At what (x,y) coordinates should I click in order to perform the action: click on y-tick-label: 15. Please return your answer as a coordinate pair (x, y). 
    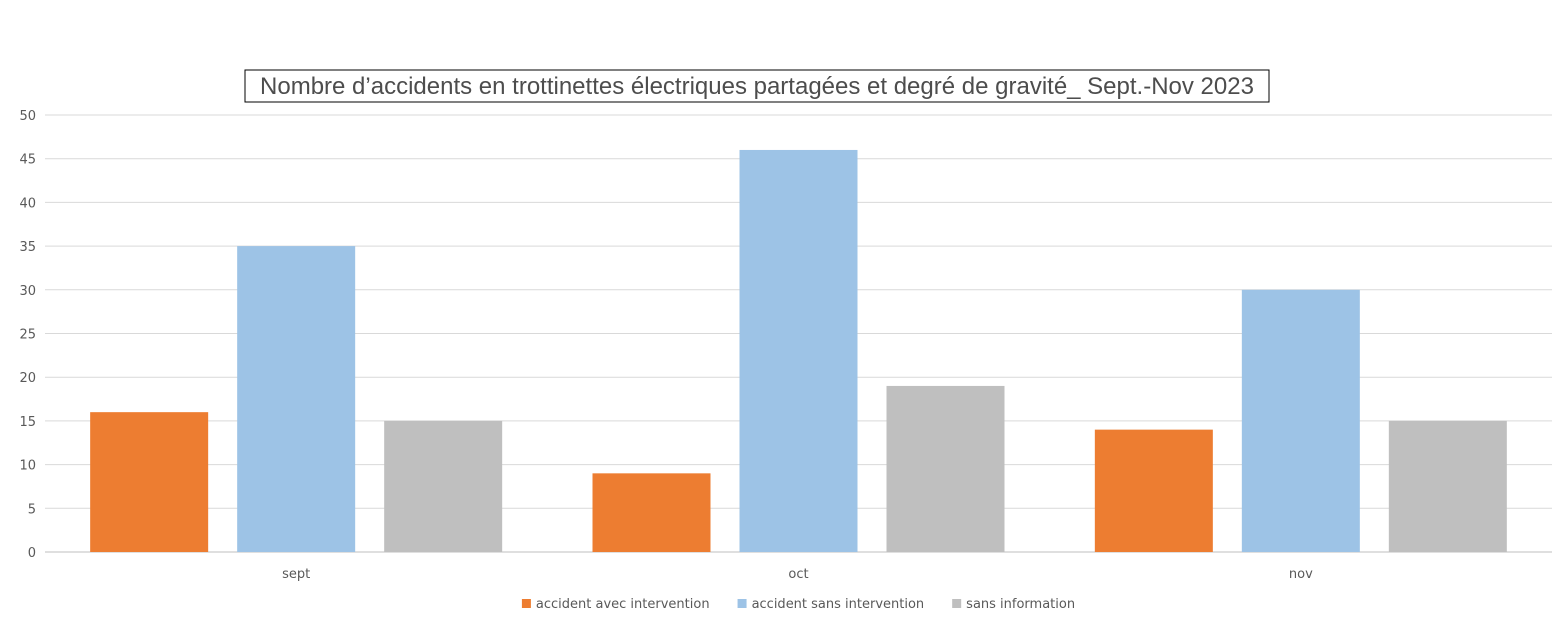
    Looking at the image, I should click on (27, 422).